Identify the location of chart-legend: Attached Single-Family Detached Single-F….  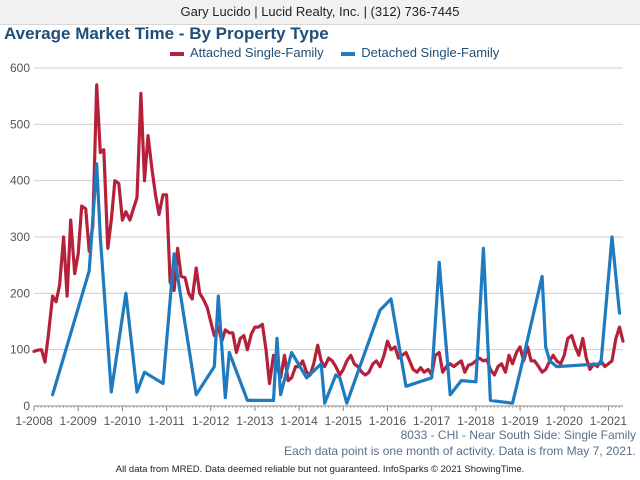
(341, 52).